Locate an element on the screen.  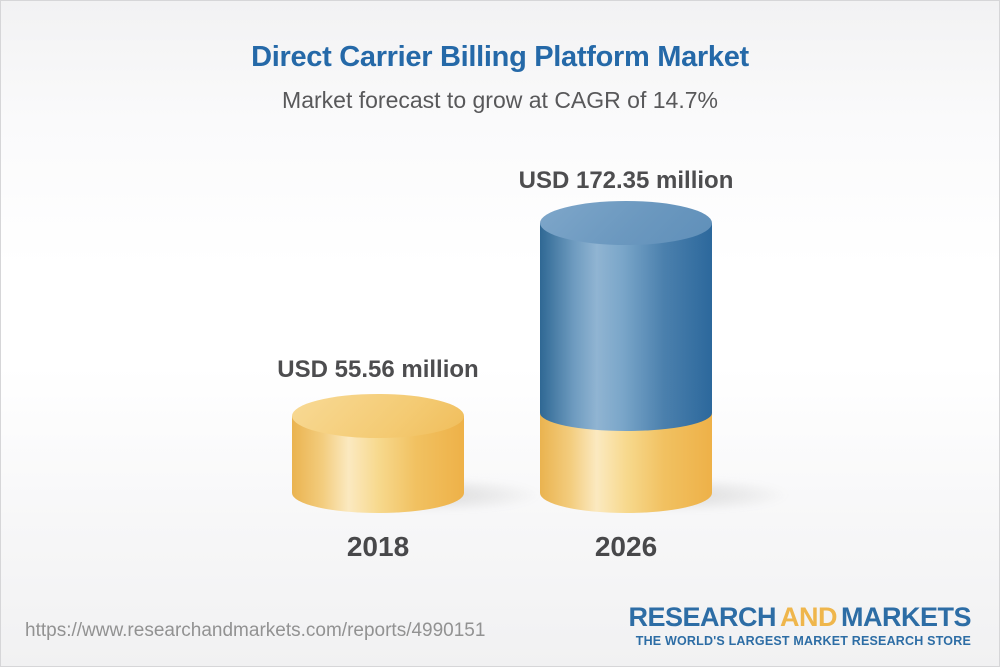
value-label-2026: USD 172.35 million is located at coordinates (626, 180).